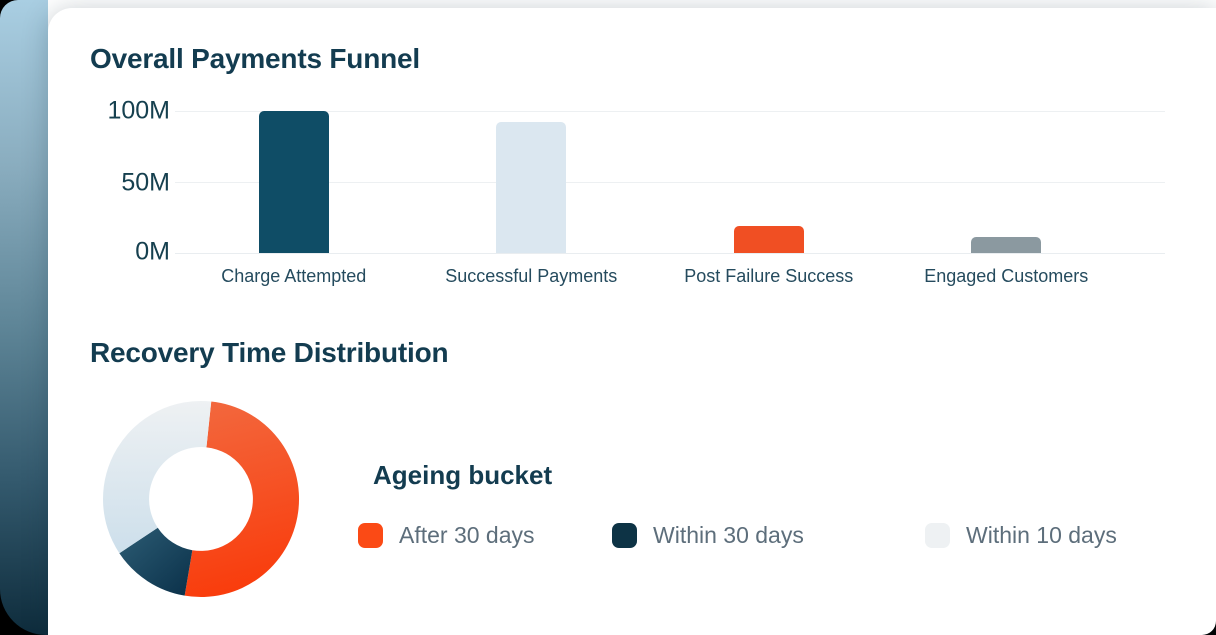 Image resolution: width=1216 pixels, height=635 pixels. What do you see at coordinates (152, 251) in the screenshot?
I see `y-tick-label: 0M` at bounding box center [152, 251].